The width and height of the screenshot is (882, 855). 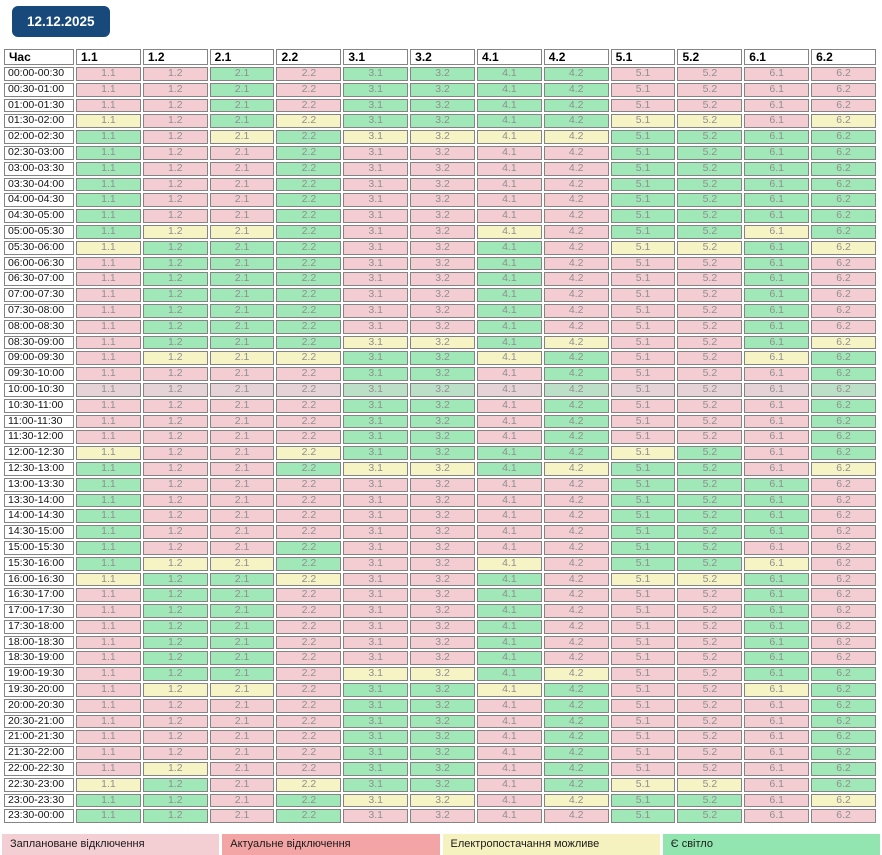 What do you see at coordinates (39, 642) in the screenshot?
I see `time-cell: 18:00-18:30` at bounding box center [39, 642].